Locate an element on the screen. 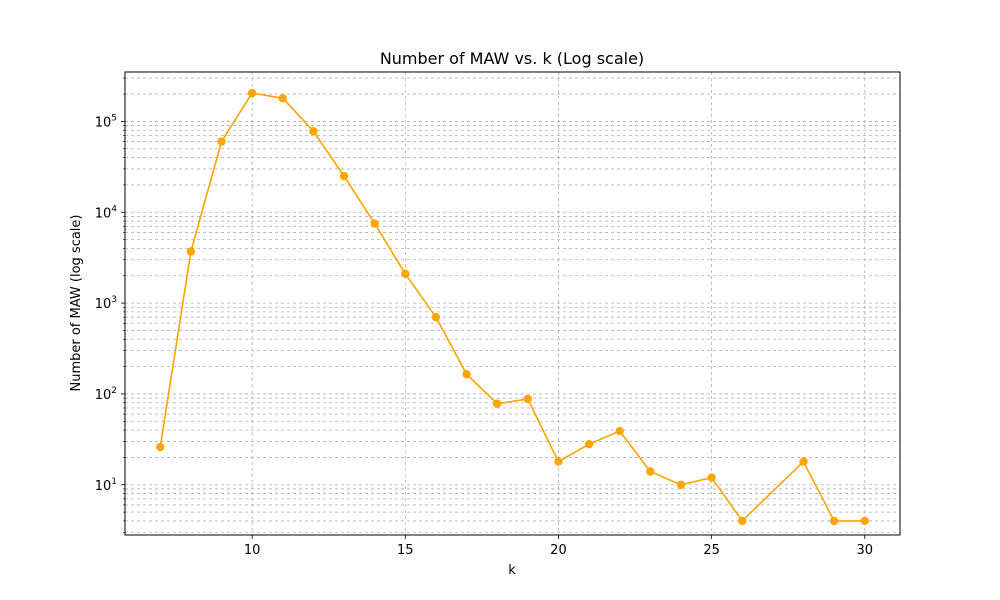 The image size is (1000, 600). y-axis-label: Number of MAW (log scale) is located at coordinates (76, 303).